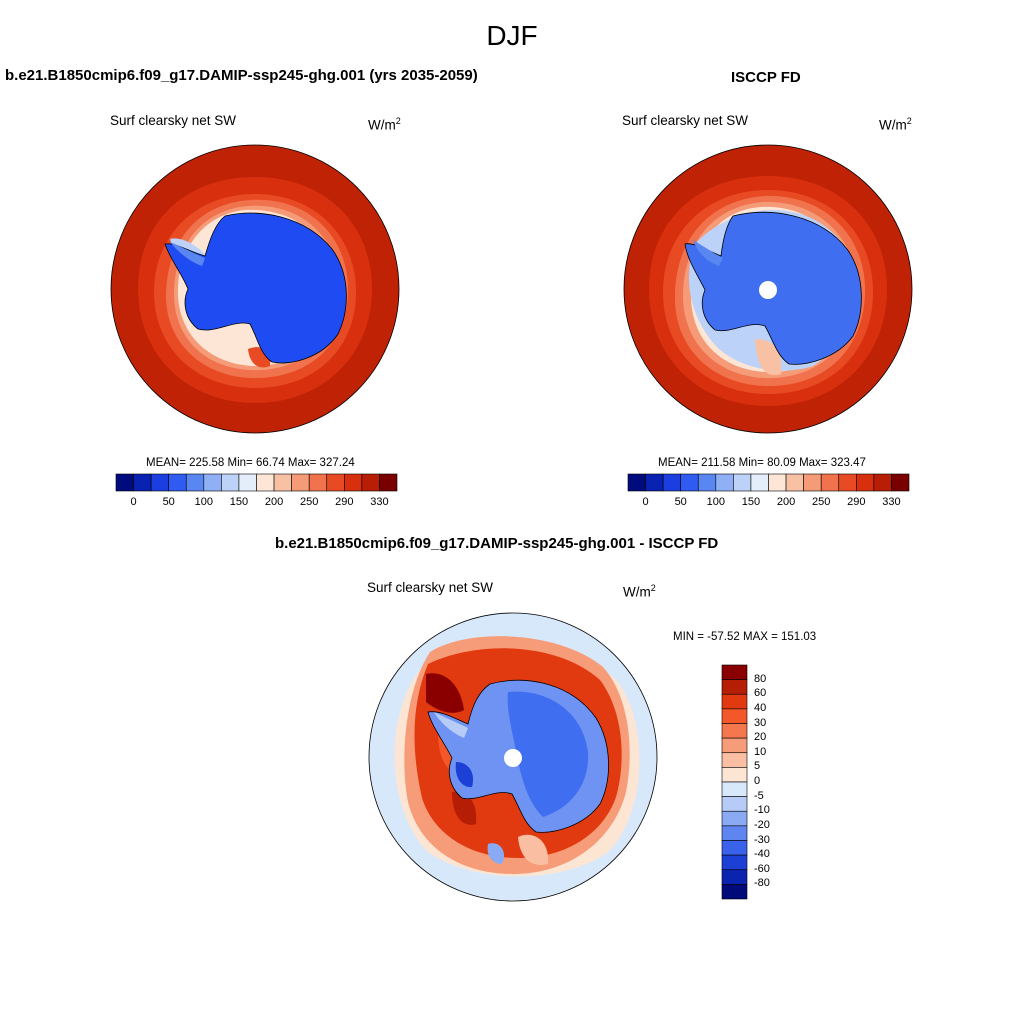  I want to click on model-polar-map, so click(255, 289).